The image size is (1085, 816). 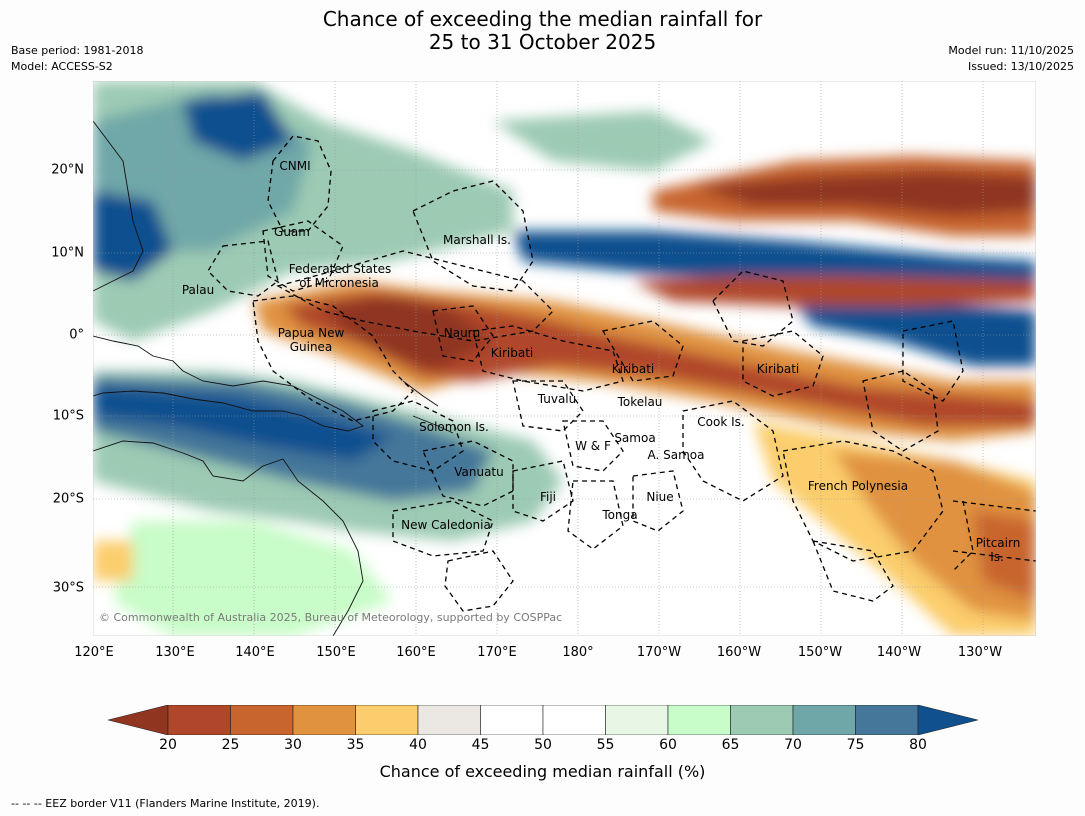 What do you see at coordinates (633, 369) in the screenshot?
I see `place-kiribati-central: Kiribati` at bounding box center [633, 369].